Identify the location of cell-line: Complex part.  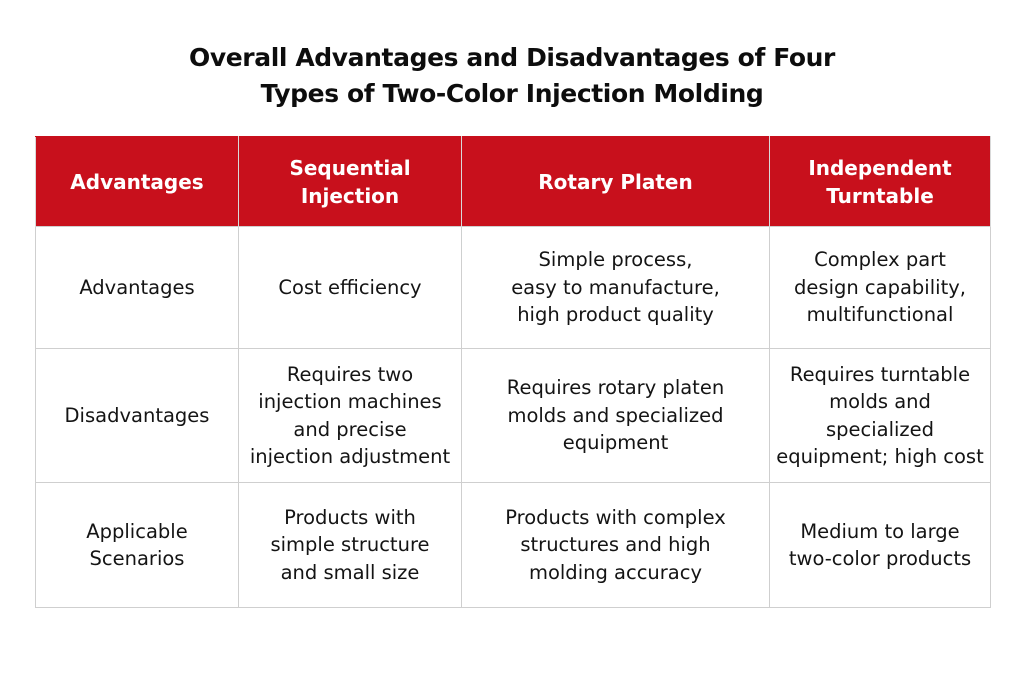
(880, 260).